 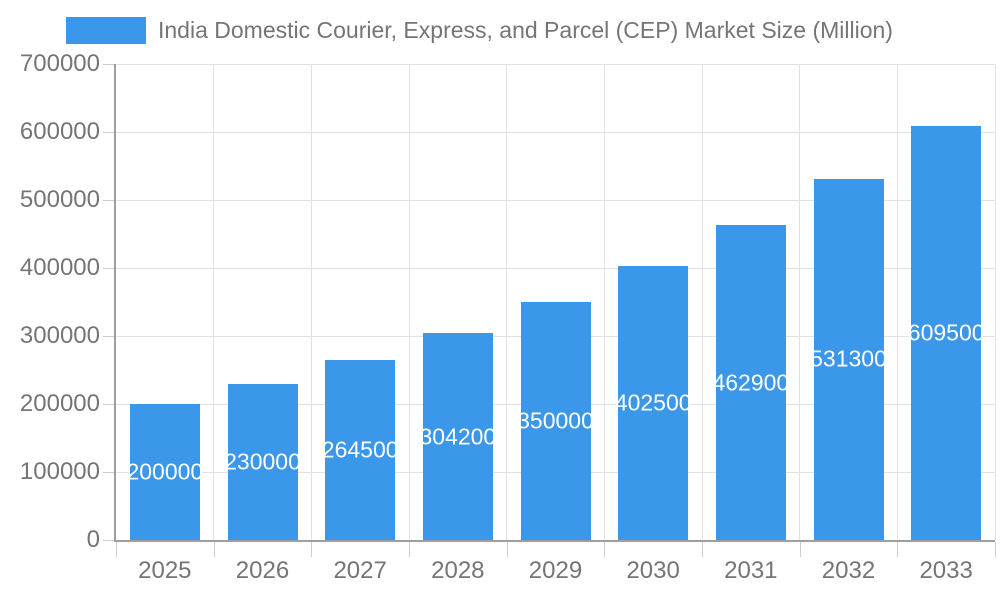 What do you see at coordinates (554, 541) in the screenshot?
I see `x-axis-line` at bounding box center [554, 541].